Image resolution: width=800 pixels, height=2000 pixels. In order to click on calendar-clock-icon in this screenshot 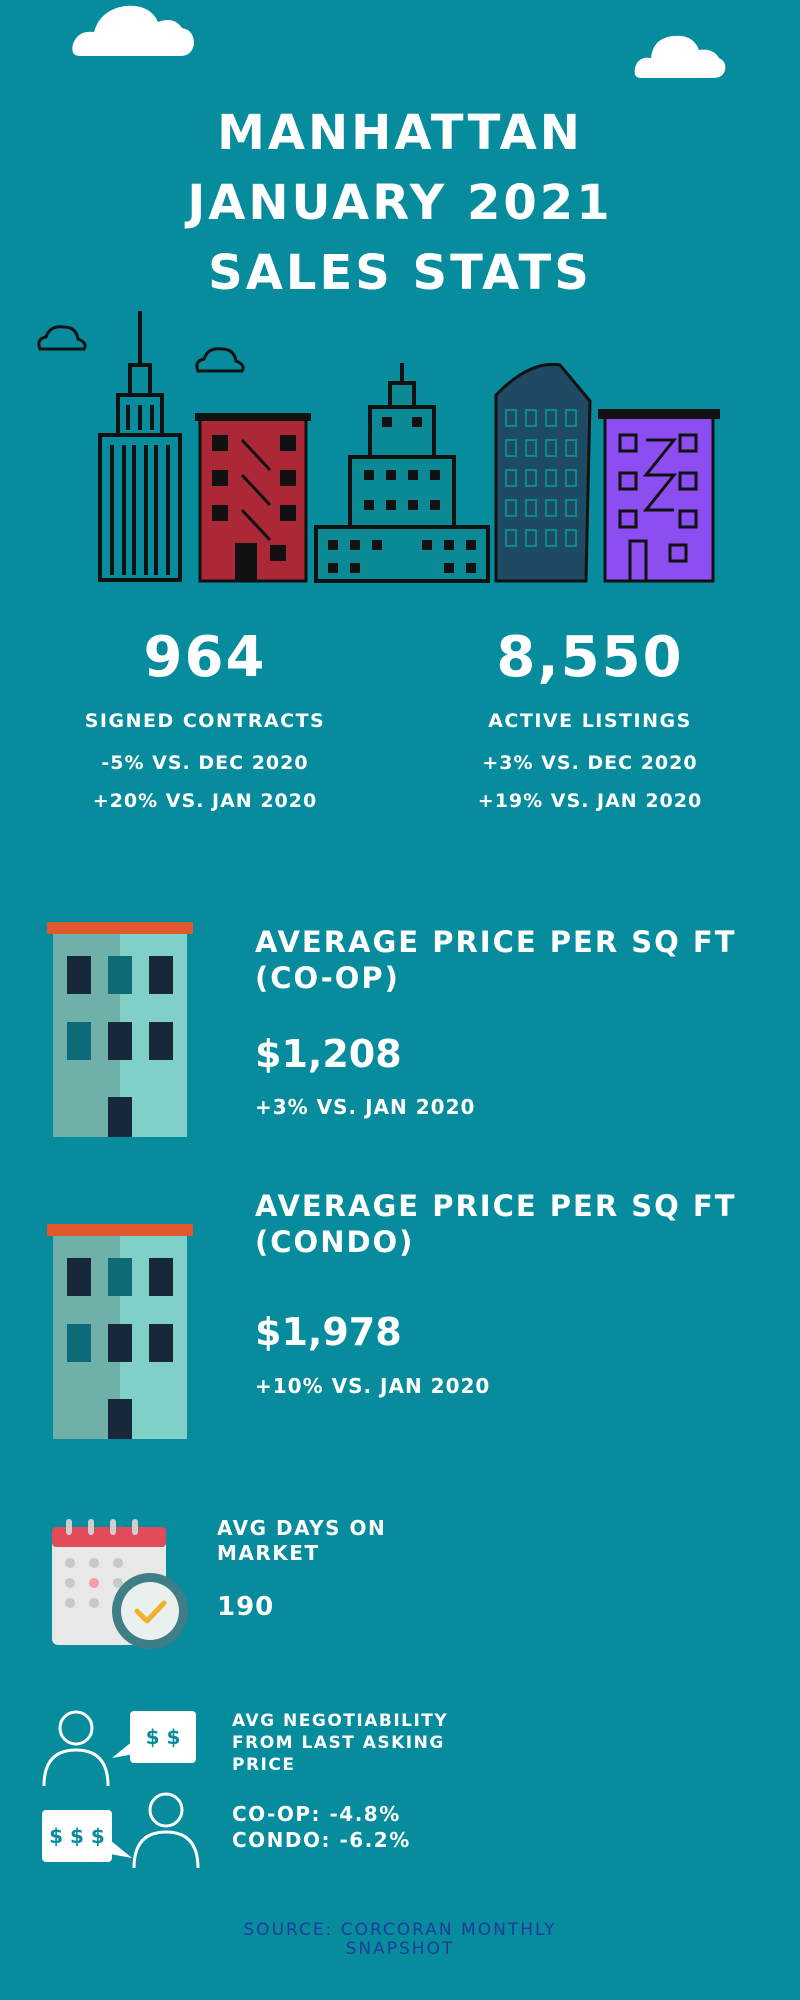, I will do `click(120, 1584)`.